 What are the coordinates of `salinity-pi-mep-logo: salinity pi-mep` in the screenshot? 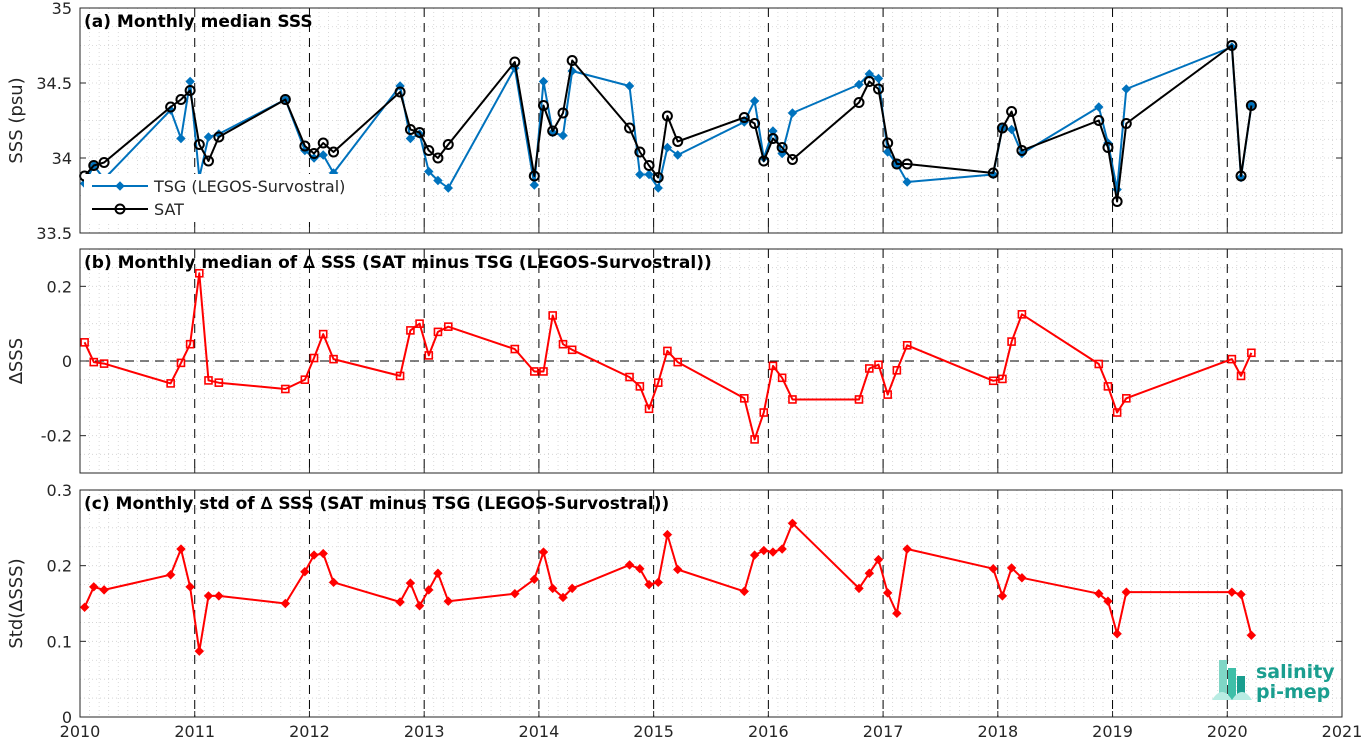 It's located at (1273, 681).